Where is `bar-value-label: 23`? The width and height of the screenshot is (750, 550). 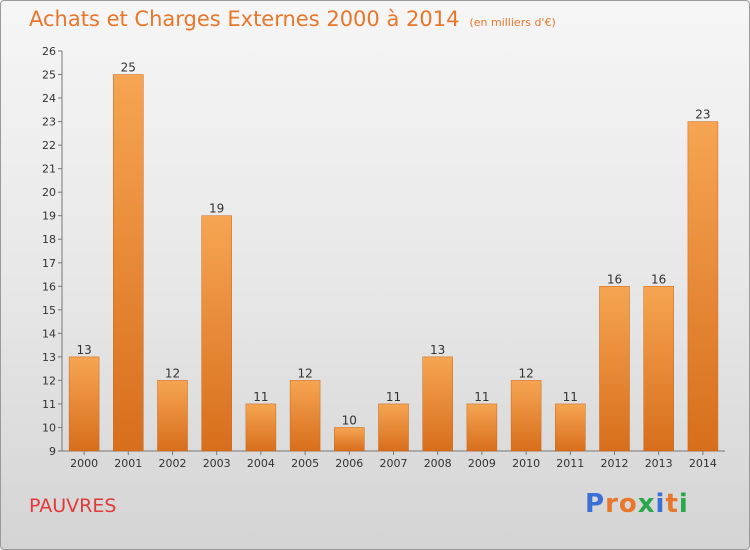
bar-value-label: 23 is located at coordinates (702, 115).